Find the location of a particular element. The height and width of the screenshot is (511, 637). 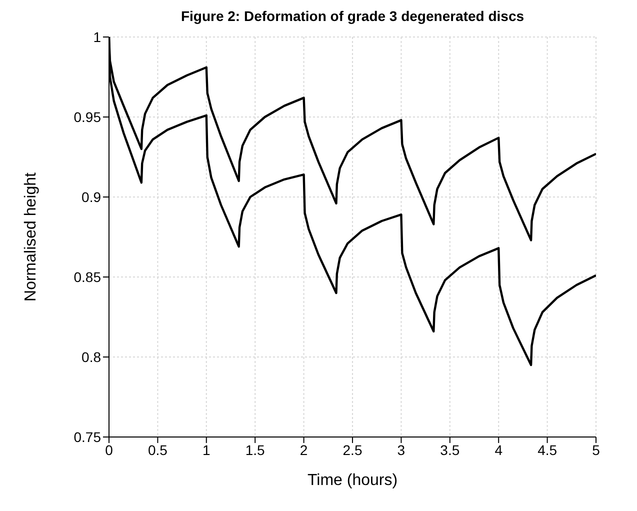

x-tick-label: 0.5 is located at coordinates (158, 450).